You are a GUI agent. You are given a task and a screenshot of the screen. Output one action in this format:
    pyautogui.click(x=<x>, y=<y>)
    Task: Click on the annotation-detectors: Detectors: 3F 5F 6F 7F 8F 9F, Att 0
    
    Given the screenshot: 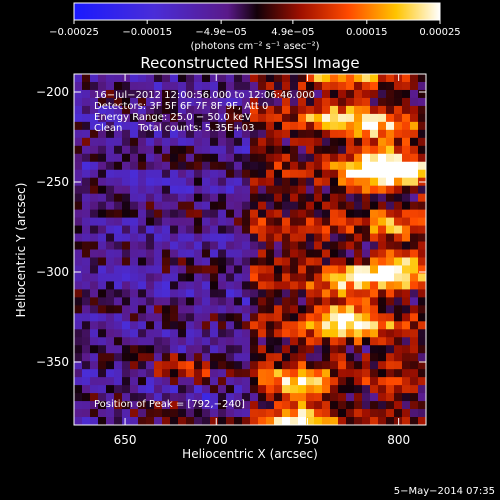 What is the action you would take?
    pyautogui.click(x=181, y=106)
    